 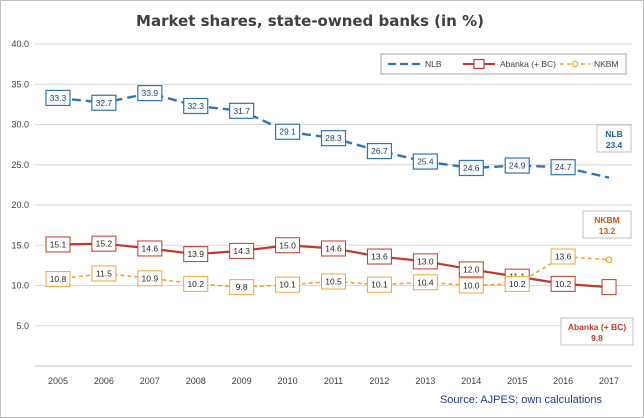 I want to click on nkbm-end-label-line: 13.2, so click(x=607, y=231).